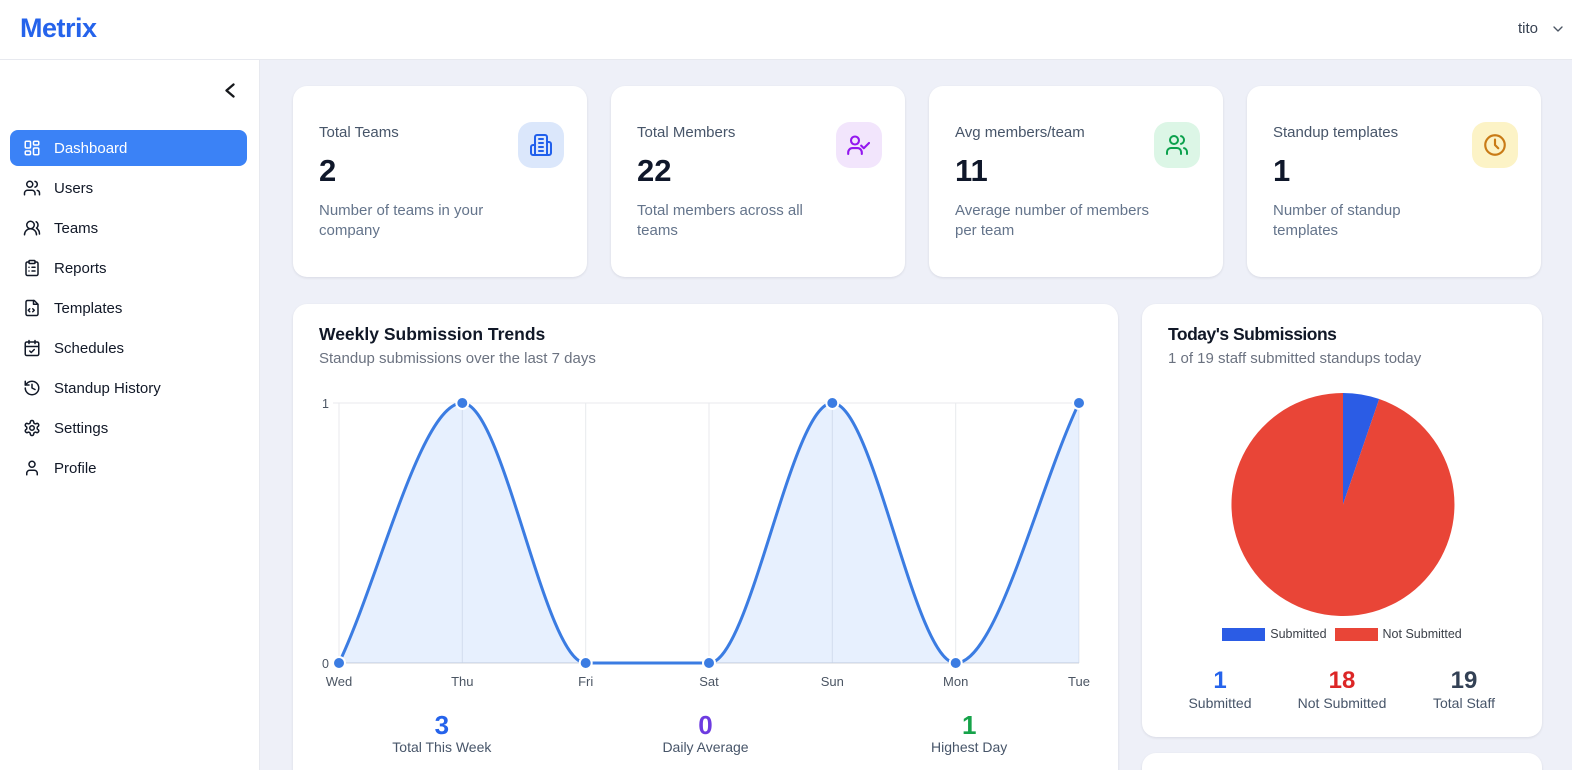  What do you see at coordinates (339, 681) in the screenshot?
I see `svg-text: Wed` at bounding box center [339, 681].